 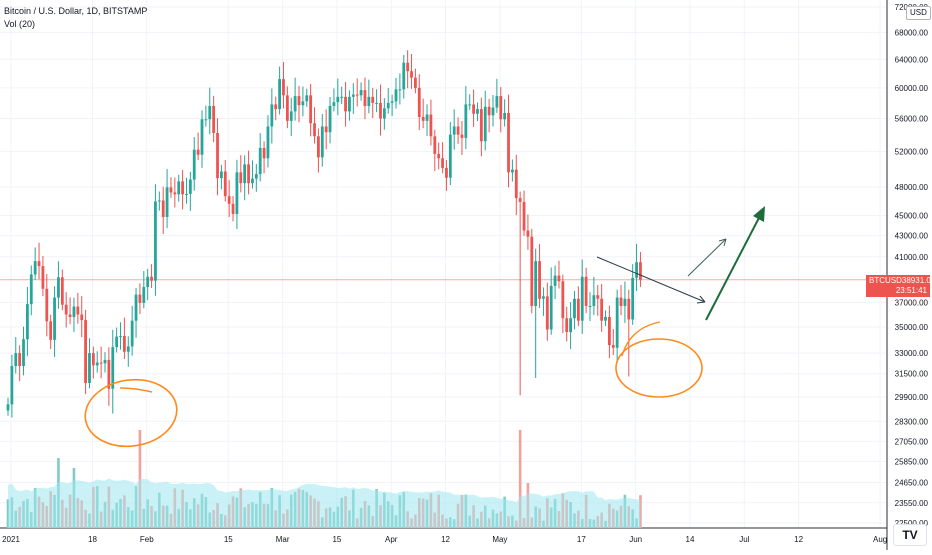 What do you see at coordinates (20, 24) in the screenshot?
I see `volume-label: Vol (20)` at bounding box center [20, 24].